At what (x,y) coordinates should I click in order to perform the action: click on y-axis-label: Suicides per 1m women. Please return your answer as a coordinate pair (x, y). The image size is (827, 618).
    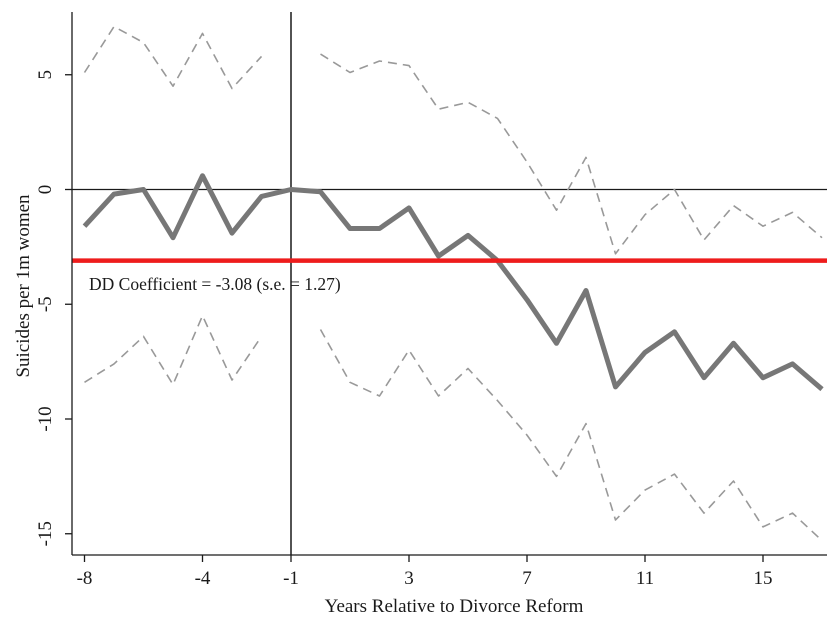
    Looking at the image, I should click on (23, 286).